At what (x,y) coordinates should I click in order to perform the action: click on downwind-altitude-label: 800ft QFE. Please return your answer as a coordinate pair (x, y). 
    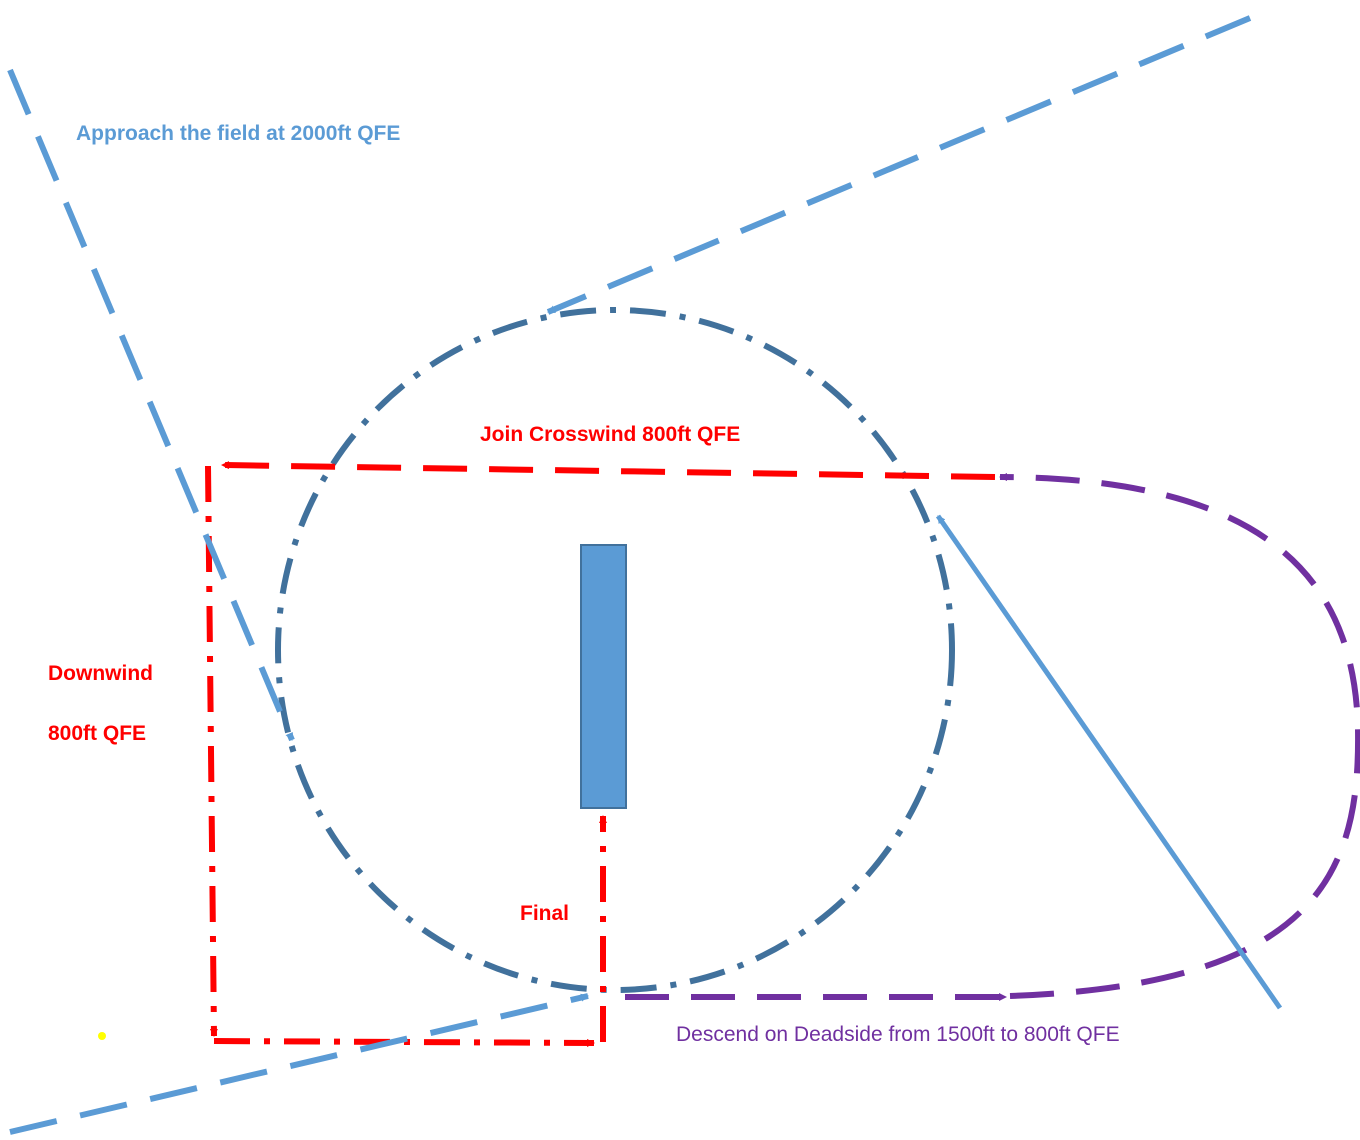
    Looking at the image, I should click on (97, 733).